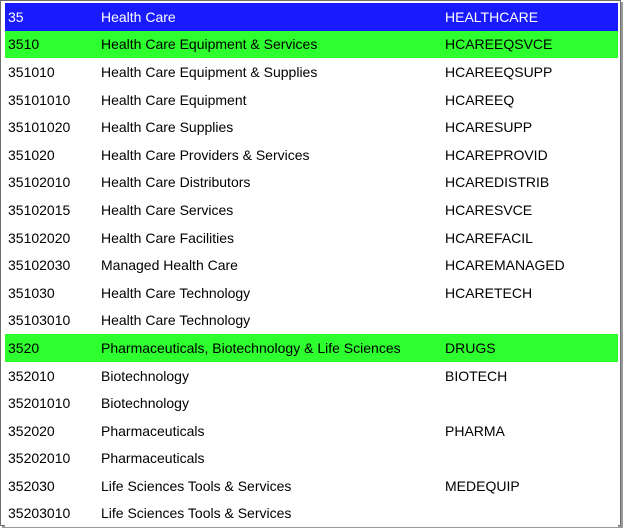 This screenshot has height=529, width=624. I want to click on name-cell: Health Care Equipment & Supplies, so click(209, 71).